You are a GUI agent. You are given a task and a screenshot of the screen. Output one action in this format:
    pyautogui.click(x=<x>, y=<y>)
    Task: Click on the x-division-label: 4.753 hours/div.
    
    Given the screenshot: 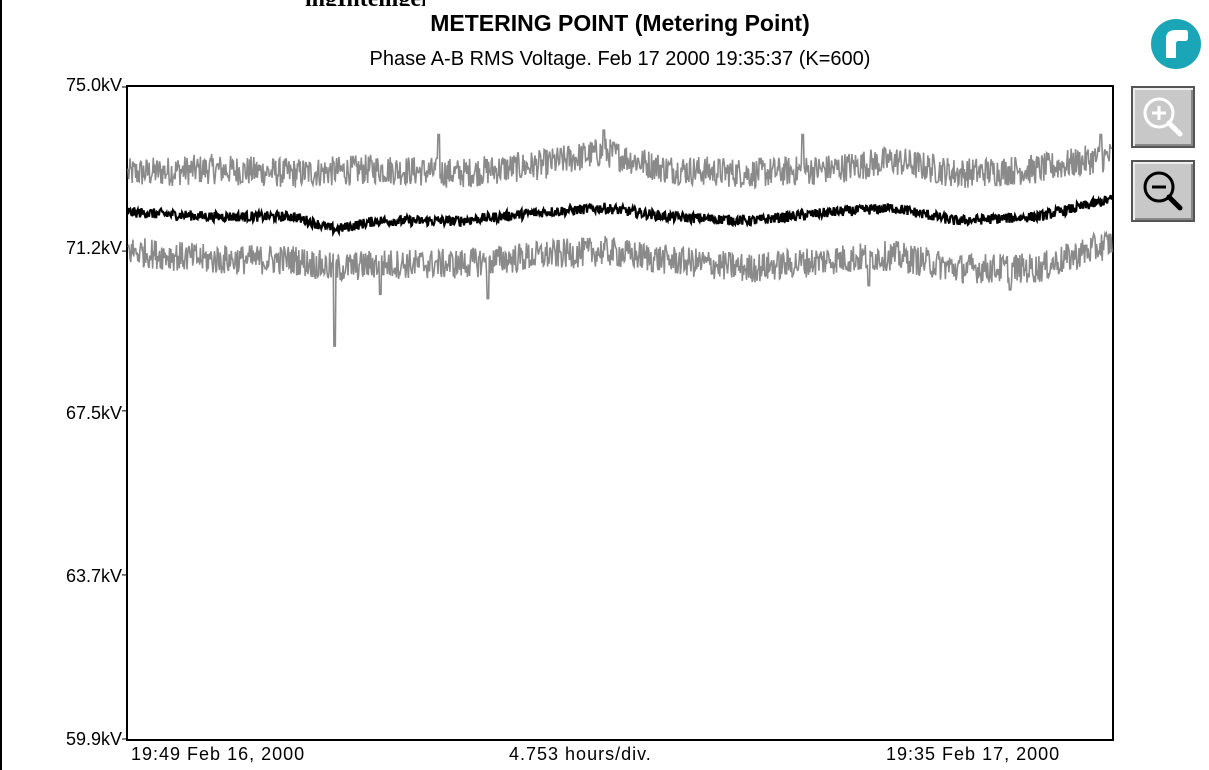 What is the action you would take?
    pyautogui.click(x=580, y=754)
    